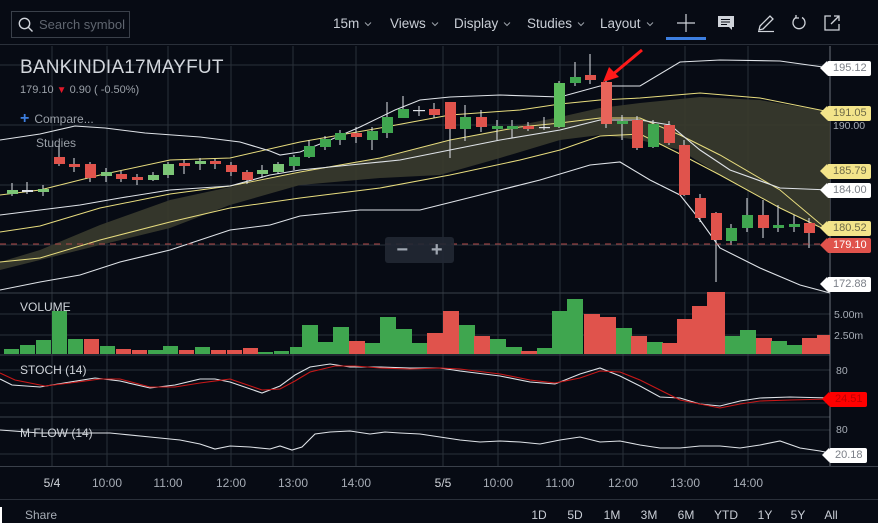  I want to click on price-tick: 190.00, so click(849, 126).